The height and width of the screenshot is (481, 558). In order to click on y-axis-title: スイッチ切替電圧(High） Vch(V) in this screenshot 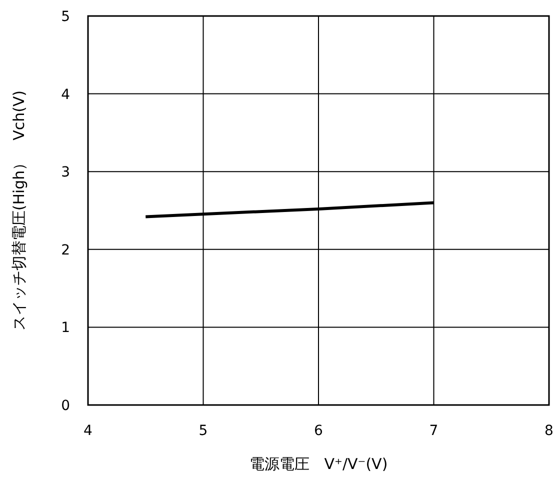, I will do `click(19, 210)`.